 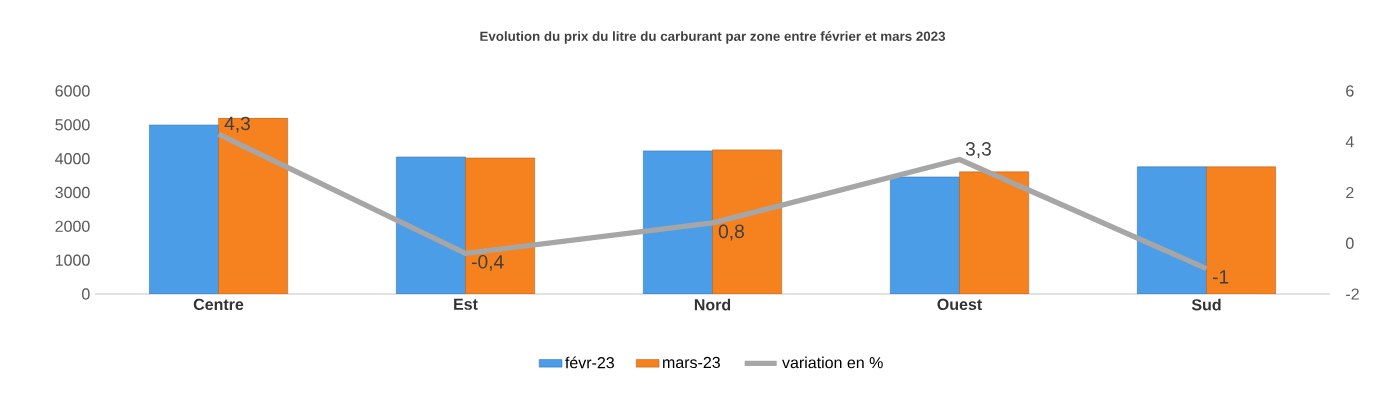 I want to click on data-label: 0,8, so click(x=731, y=232).